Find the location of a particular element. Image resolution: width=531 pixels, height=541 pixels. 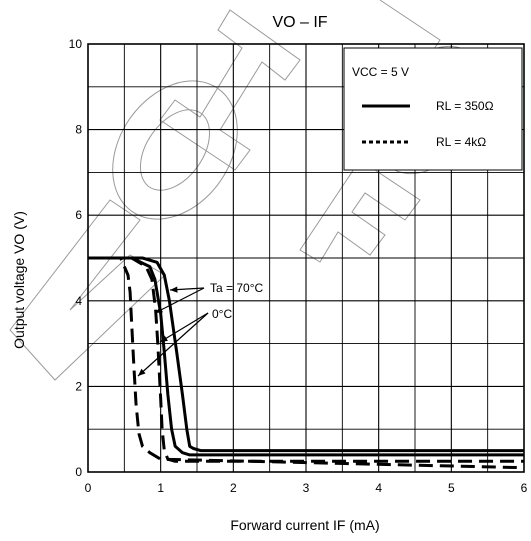

legend-box is located at coordinates (433, 109).